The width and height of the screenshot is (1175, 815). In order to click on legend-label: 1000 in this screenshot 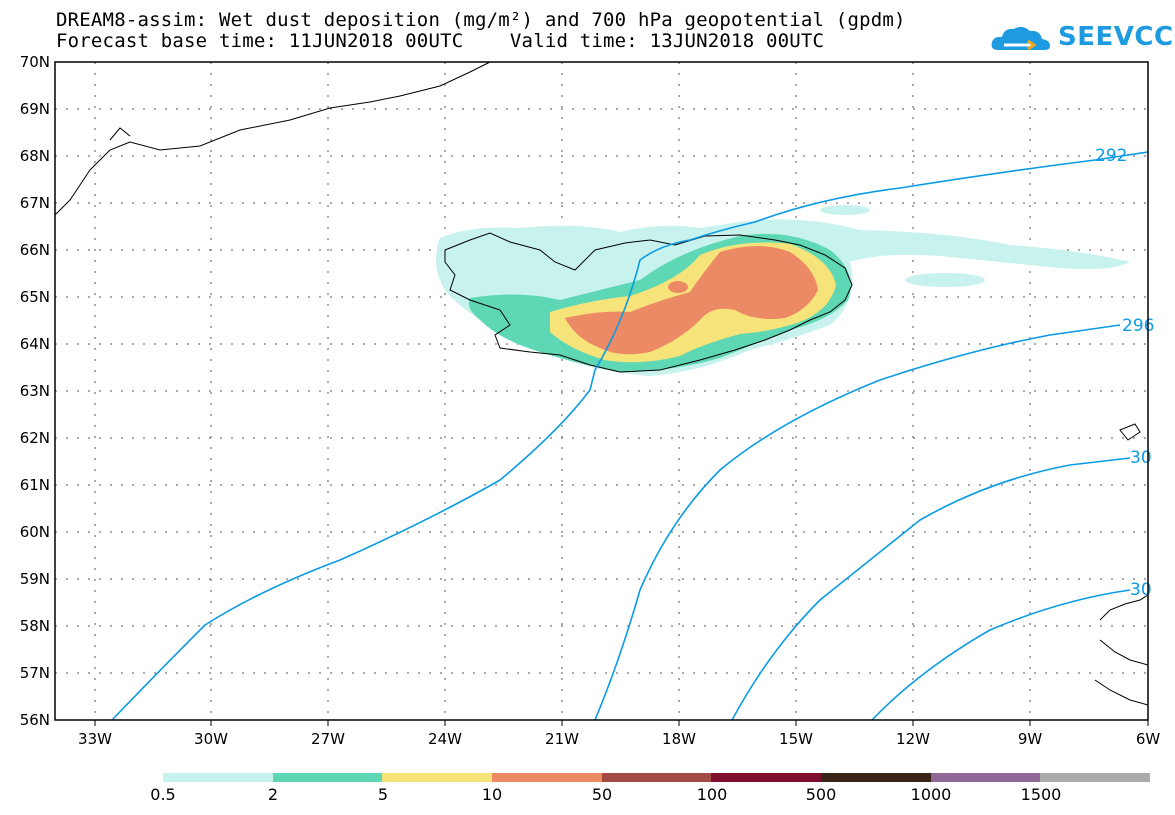, I will do `click(931, 794)`.